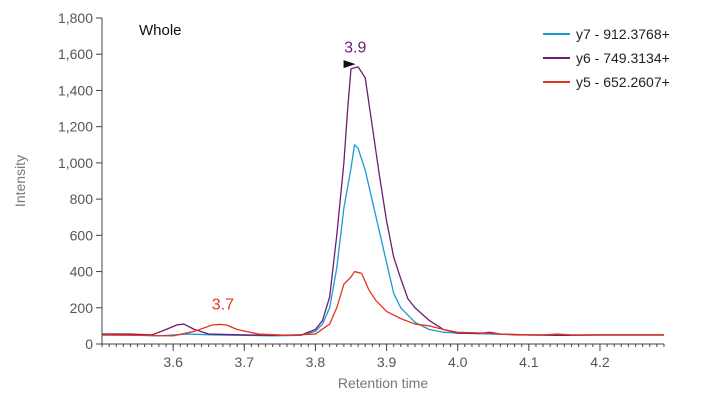  Describe the element at coordinates (75, 54) in the screenshot. I see `y-tick-label: 1,600` at that location.